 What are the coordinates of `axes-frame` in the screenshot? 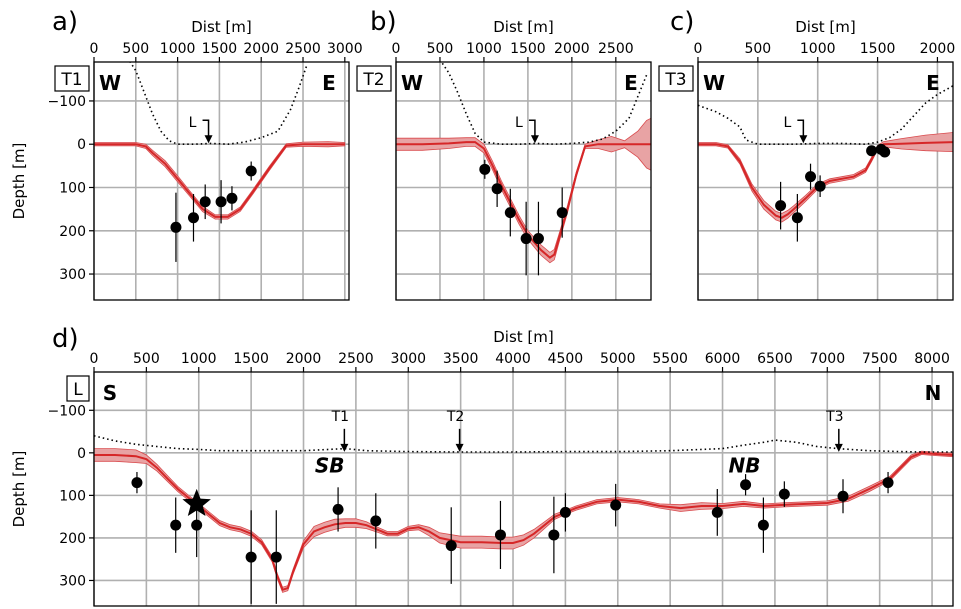 It's located at (523, 181).